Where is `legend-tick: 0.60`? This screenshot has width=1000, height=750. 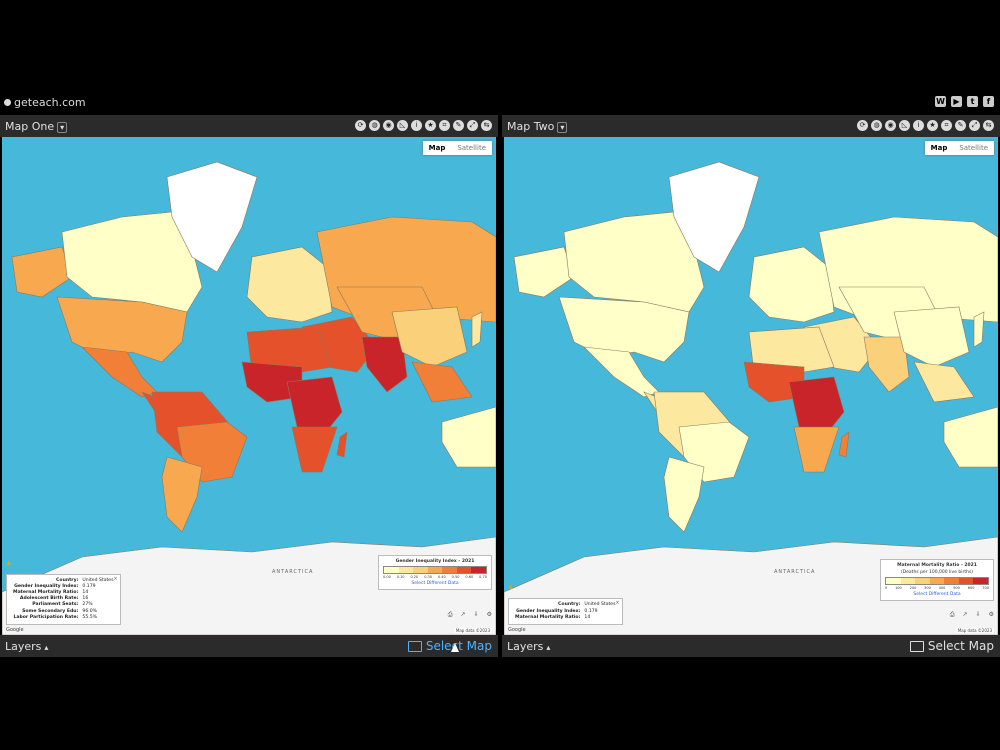 legend-tick: 0.60 is located at coordinates (469, 577).